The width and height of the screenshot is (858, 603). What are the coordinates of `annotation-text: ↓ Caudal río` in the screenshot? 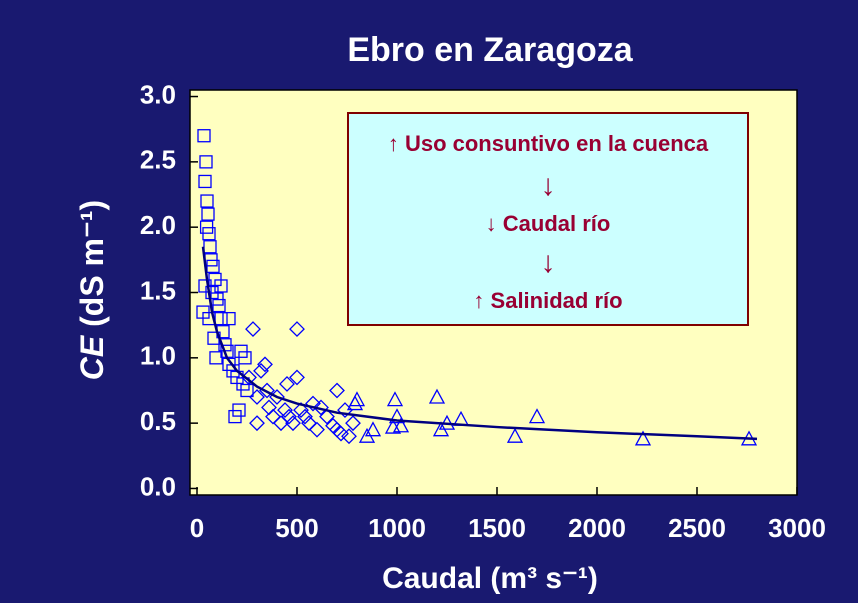 It's located at (548, 223).